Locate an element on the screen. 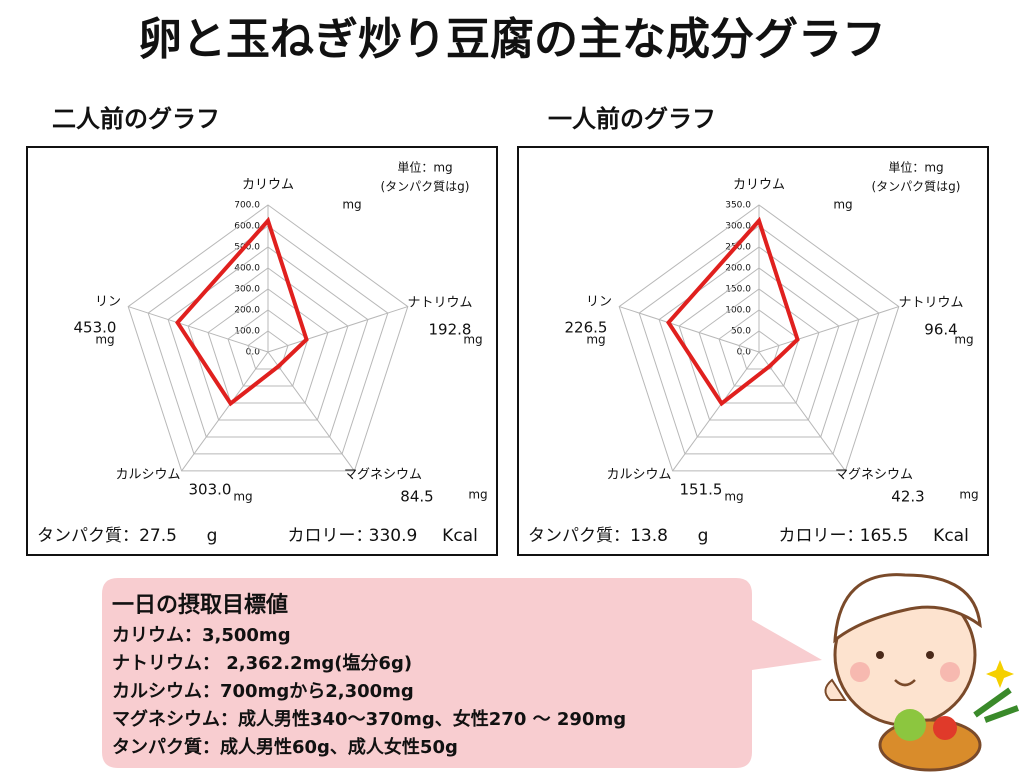 This screenshot has height=776, width=1024. target-line: カリウム：3,500mg is located at coordinates (201, 635).